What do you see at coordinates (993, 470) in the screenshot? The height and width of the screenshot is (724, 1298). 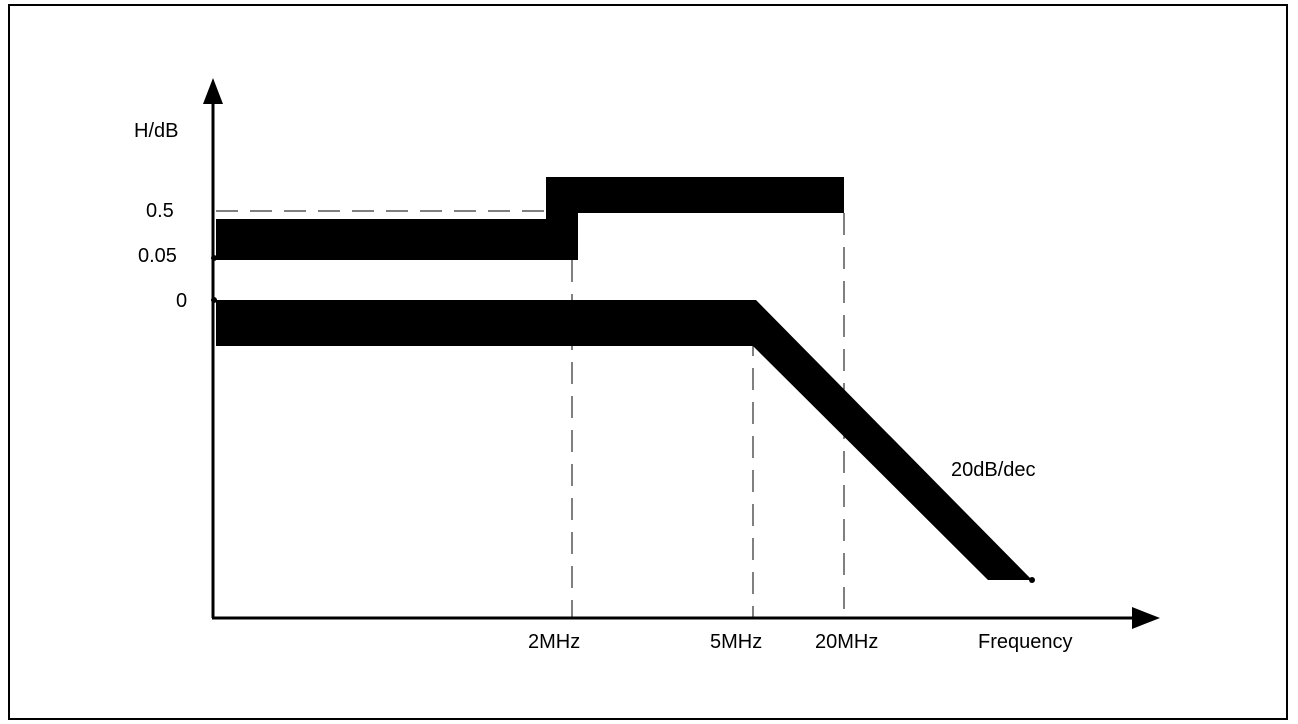 I see `slope-annotation: 20dB/dec` at bounding box center [993, 470].